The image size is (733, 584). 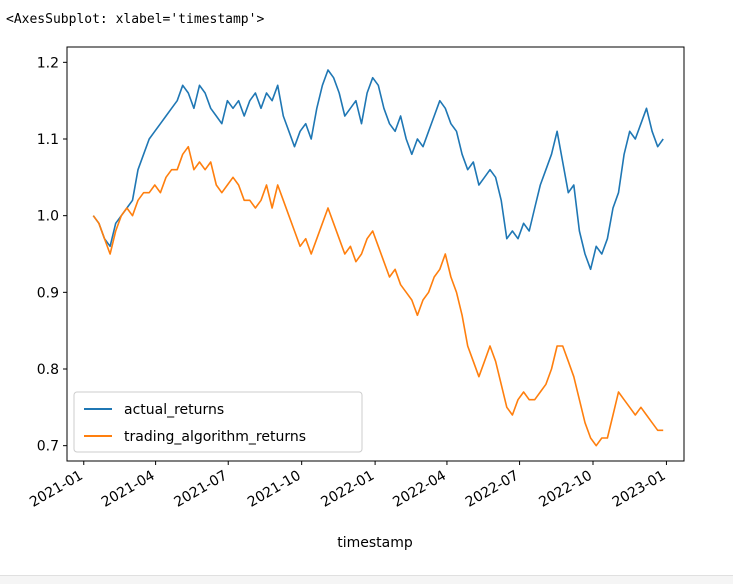 I want to click on x-tick-label: 2022-01, so click(x=347, y=489).